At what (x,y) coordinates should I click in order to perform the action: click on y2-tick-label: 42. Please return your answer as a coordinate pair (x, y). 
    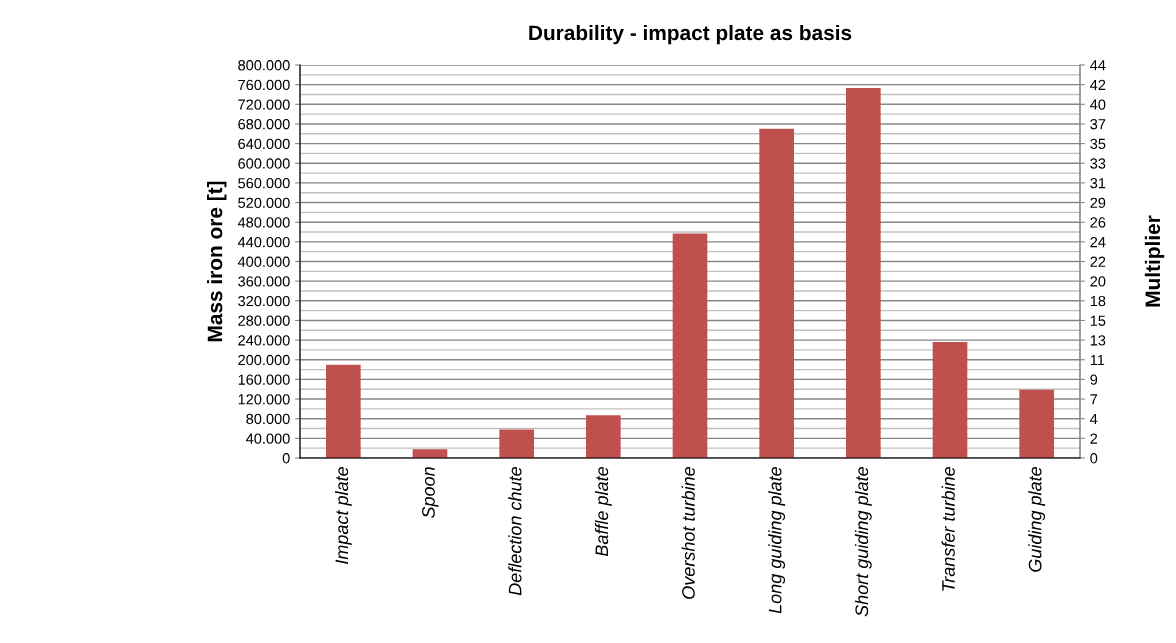
    Looking at the image, I should click on (1098, 84).